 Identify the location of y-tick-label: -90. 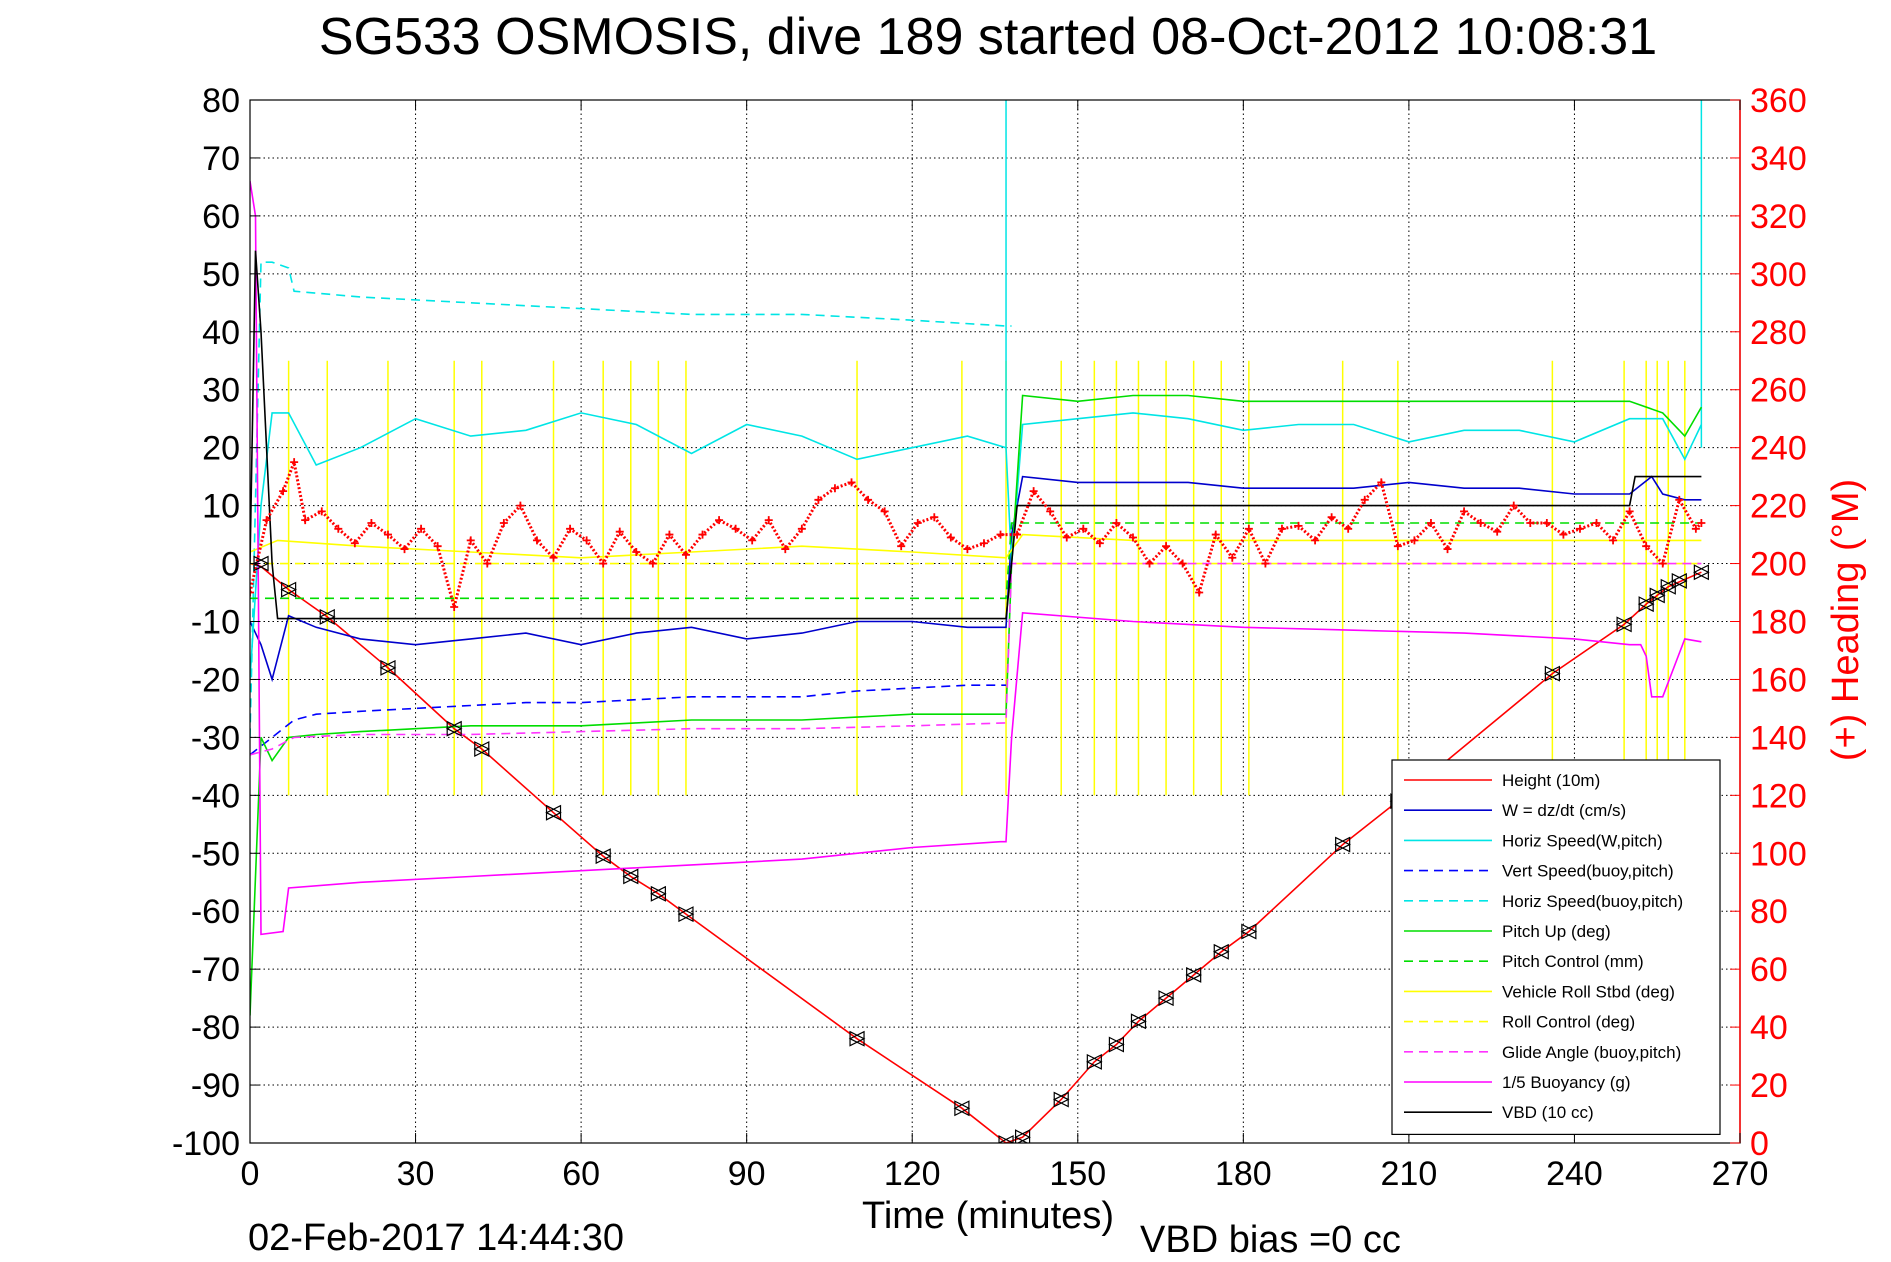
(215, 1086).